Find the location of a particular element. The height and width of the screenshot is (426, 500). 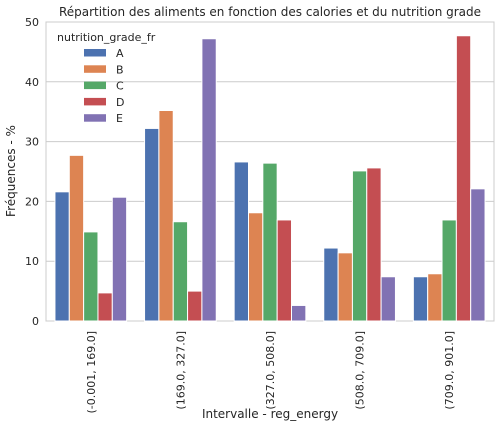

x-axis-title: Intervalle - reg_energy is located at coordinates (270, 414).